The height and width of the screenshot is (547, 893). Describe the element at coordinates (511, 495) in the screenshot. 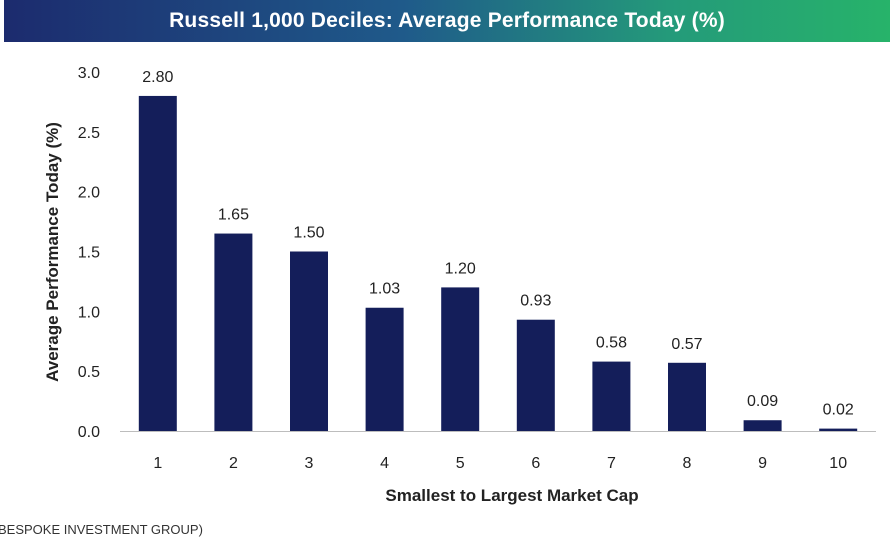

I see `x-axis-title: Smallest to Largest Market Cap` at that location.